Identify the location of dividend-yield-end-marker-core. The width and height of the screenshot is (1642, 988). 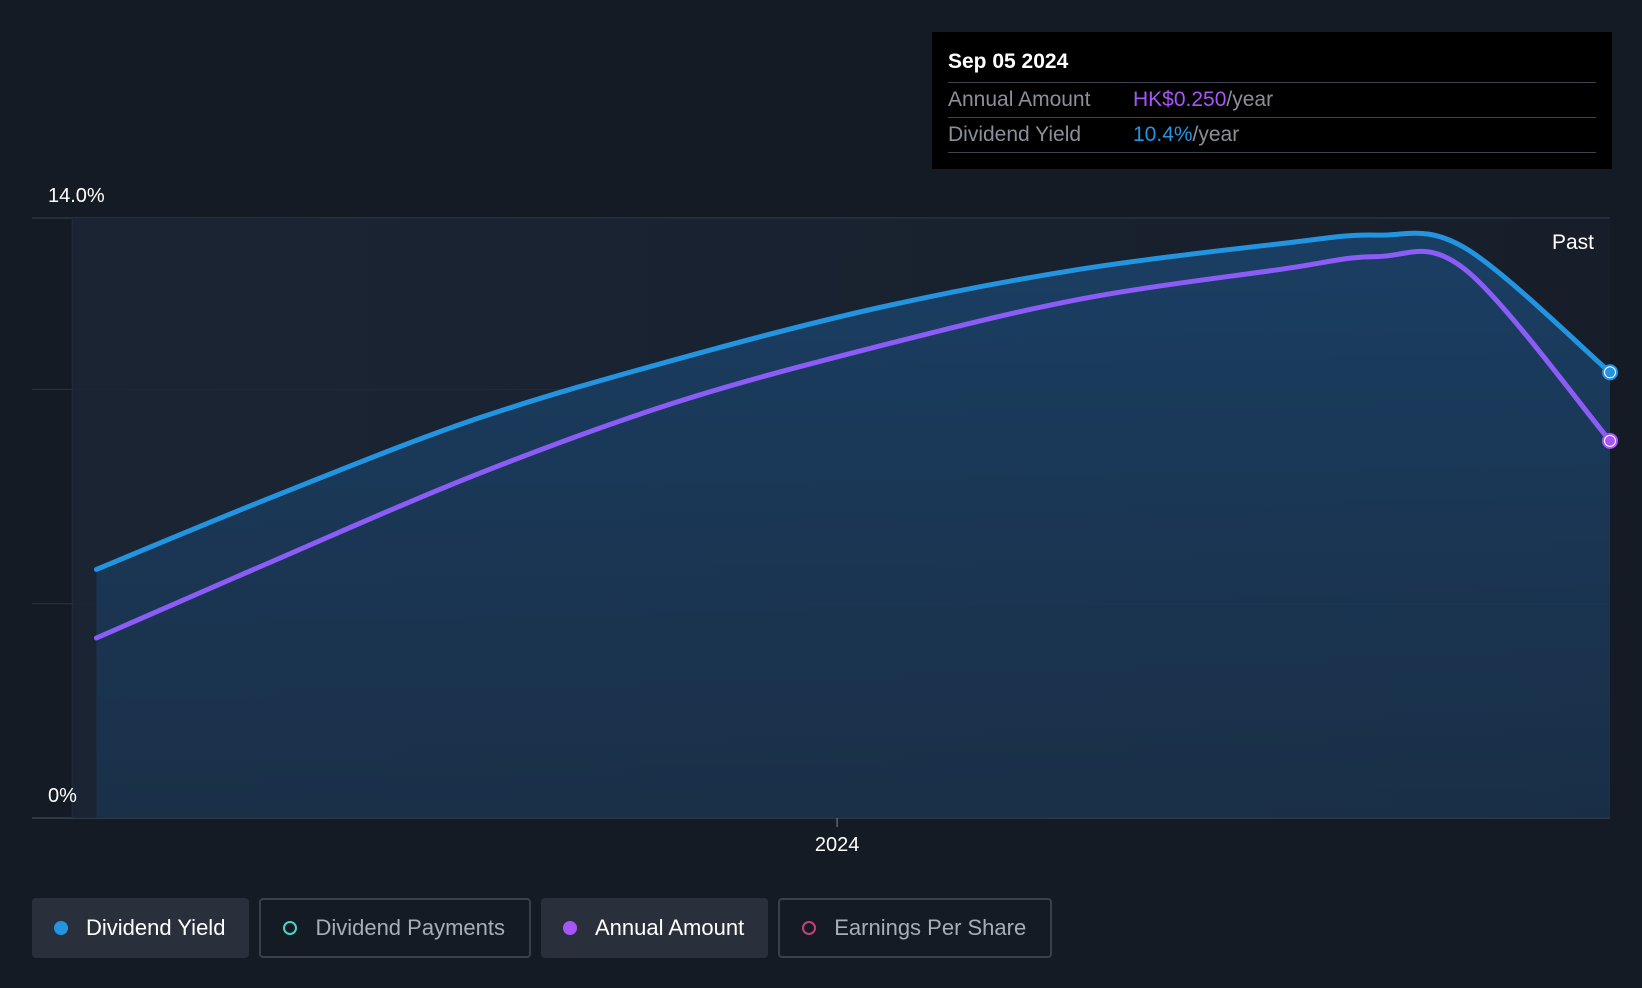
(1610, 372).